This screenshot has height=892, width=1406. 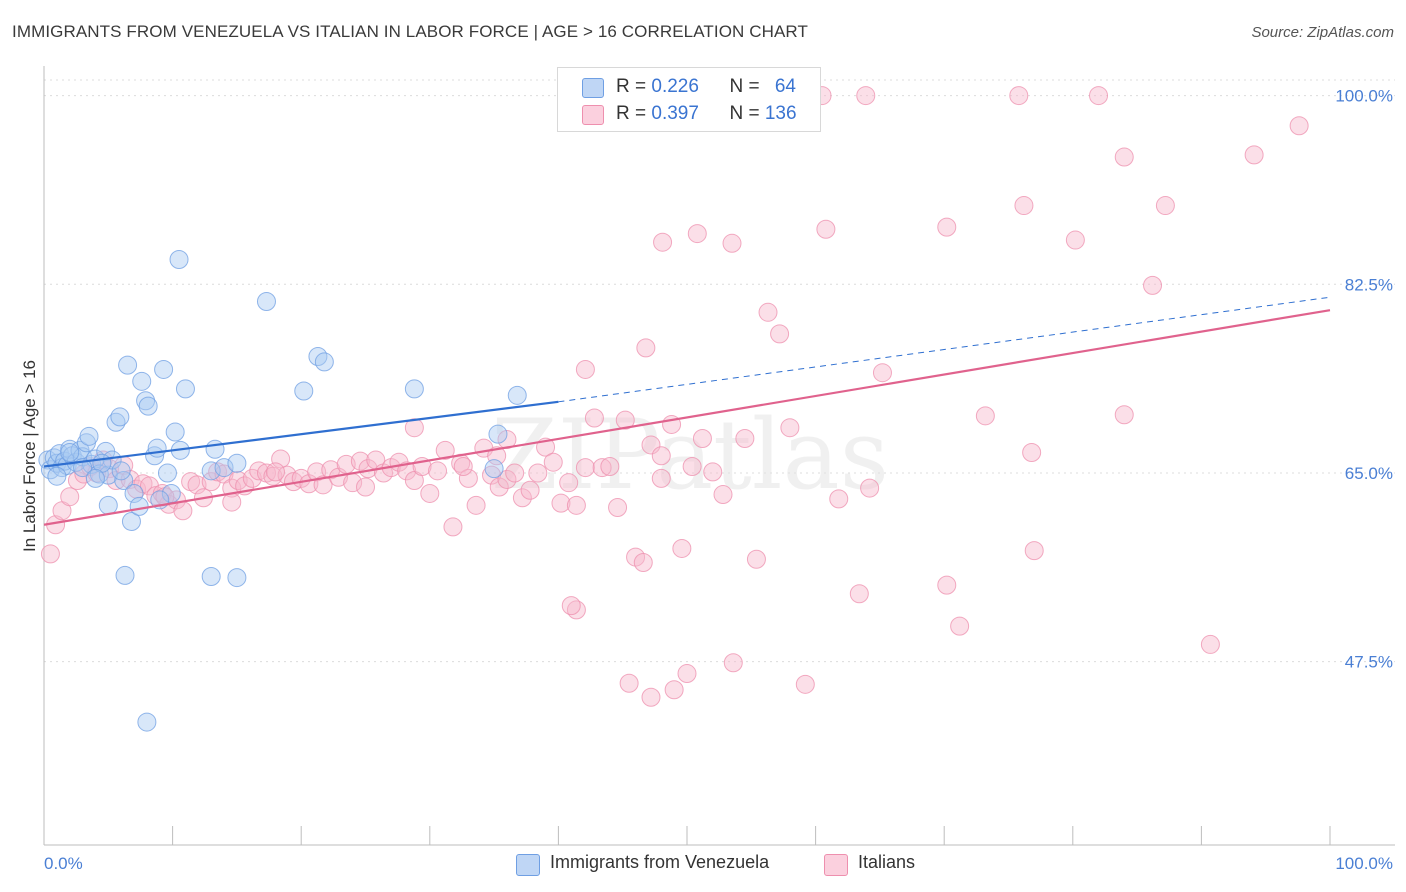 What do you see at coordinates (1364, 863) in the screenshot?
I see `x-tick-label: 100.0%` at bounding box center [1364, 863].